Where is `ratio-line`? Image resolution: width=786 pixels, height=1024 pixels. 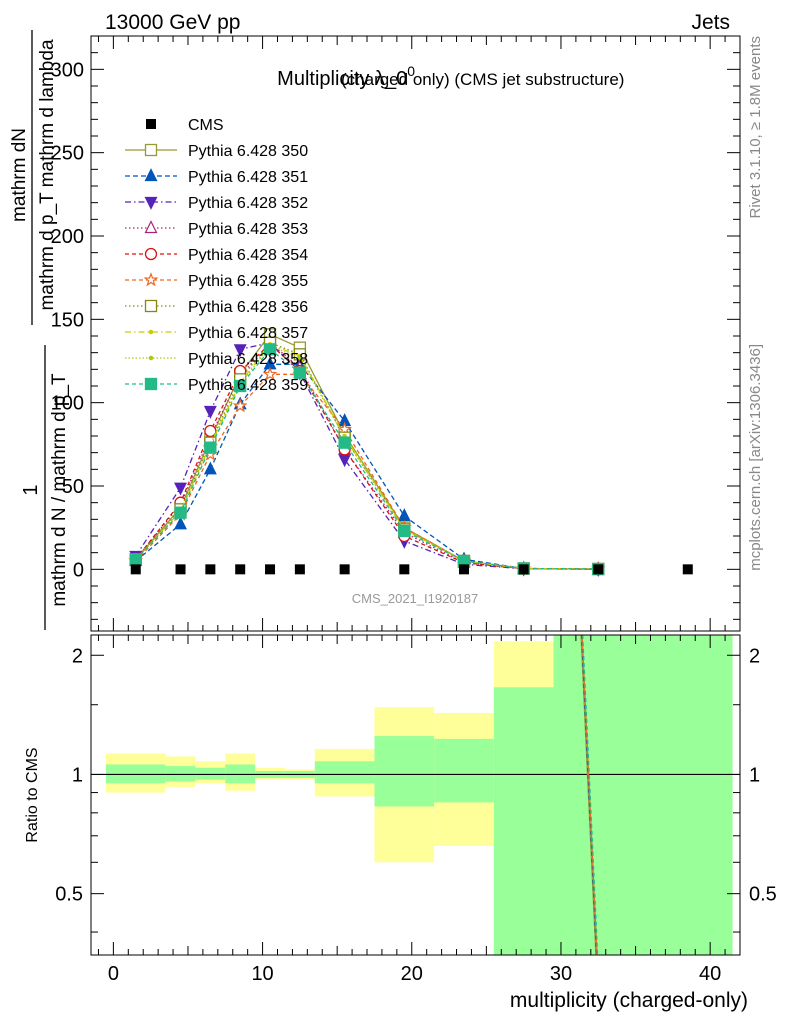
ratio-line is located at coordinates (590, 795).